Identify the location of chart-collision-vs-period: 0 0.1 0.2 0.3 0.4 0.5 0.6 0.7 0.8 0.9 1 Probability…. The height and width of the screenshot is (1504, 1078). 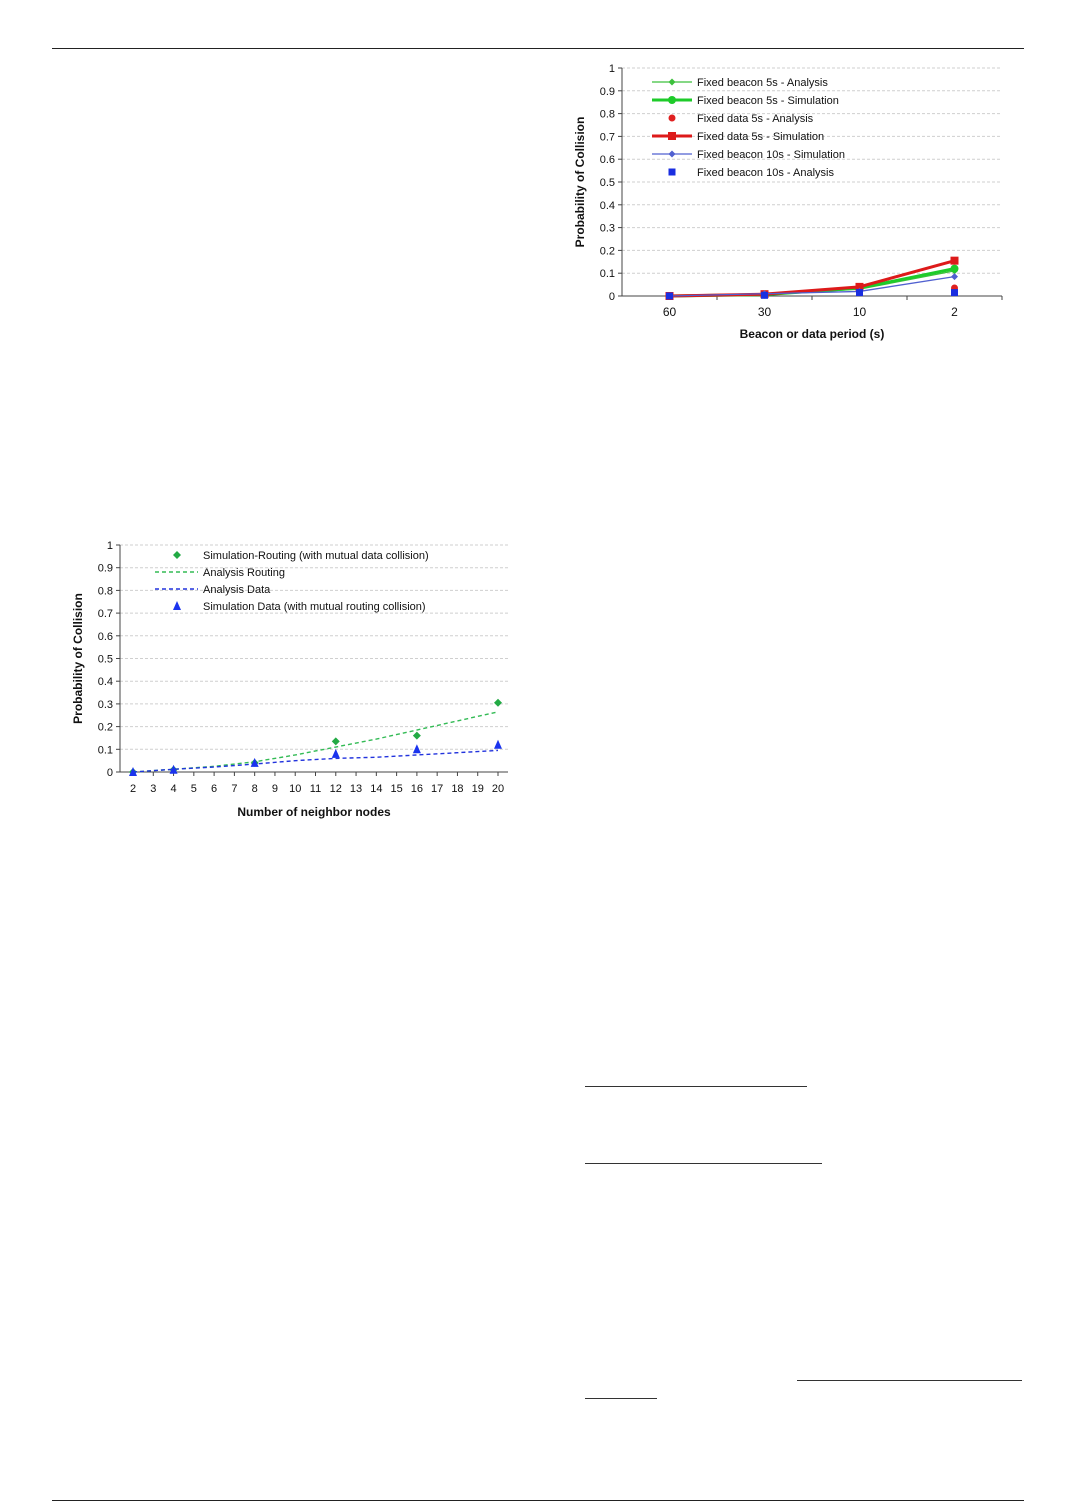
(785, 205).